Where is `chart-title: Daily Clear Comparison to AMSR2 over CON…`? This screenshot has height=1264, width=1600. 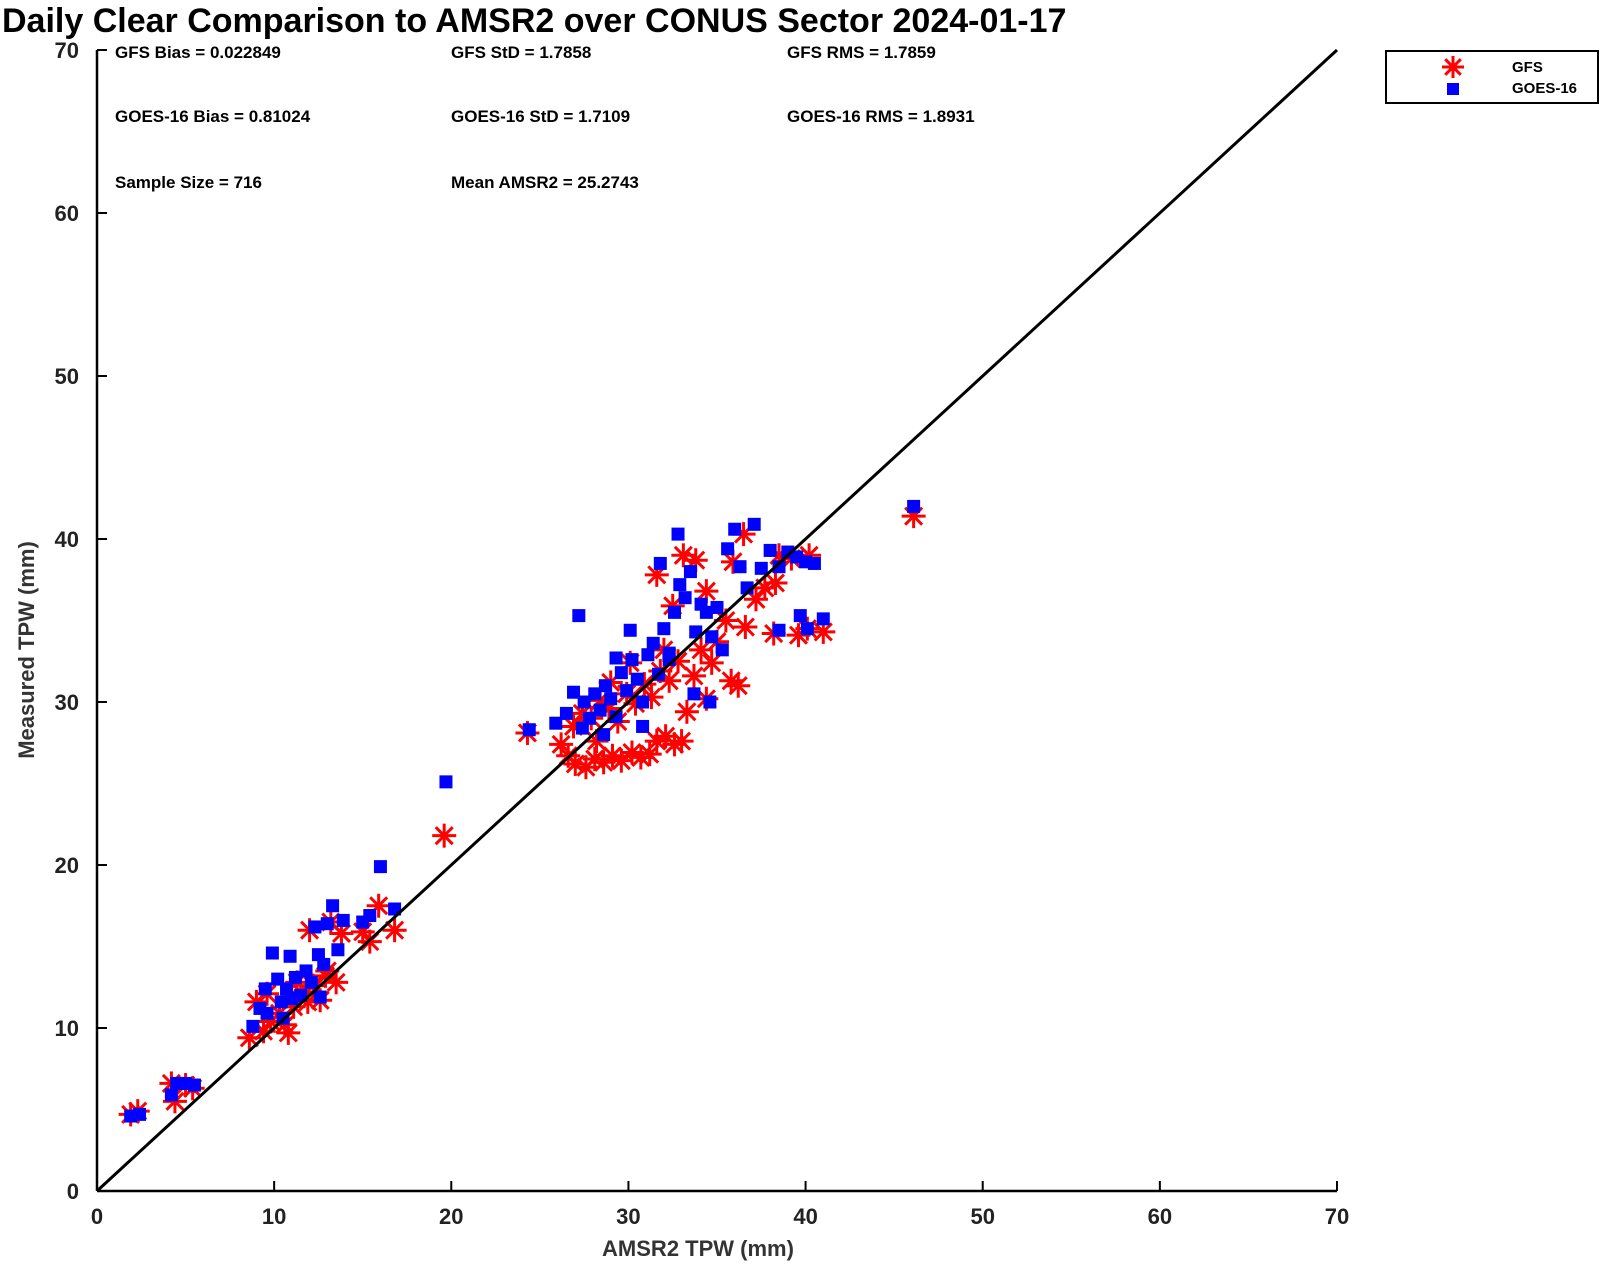
chart-title: Daily Clear Comparison to AMSR2 over CON… is located at coordinates (534, 21).